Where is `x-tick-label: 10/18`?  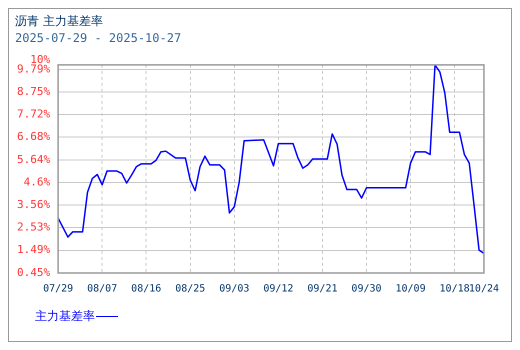
x-tick-label: 10/18 is located at coordinates (455, 289).